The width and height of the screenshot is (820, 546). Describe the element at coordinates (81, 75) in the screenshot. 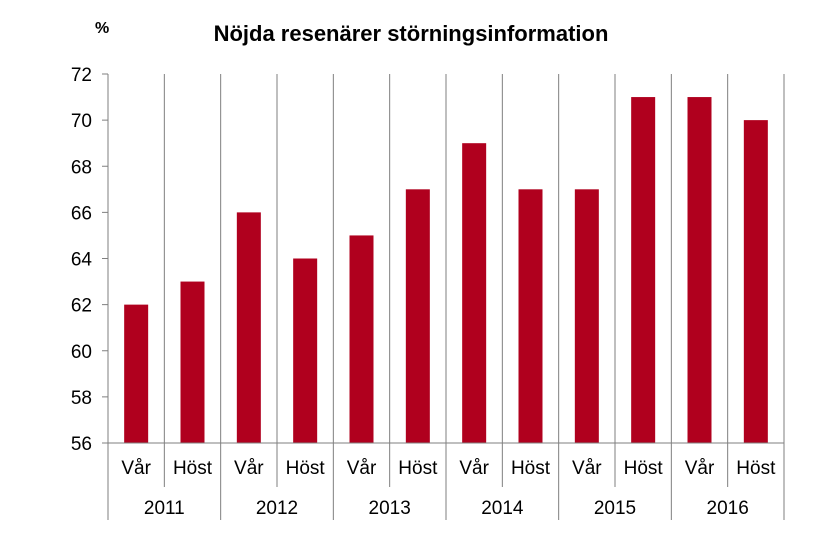

I see `y-tick-label: 72` at that location.